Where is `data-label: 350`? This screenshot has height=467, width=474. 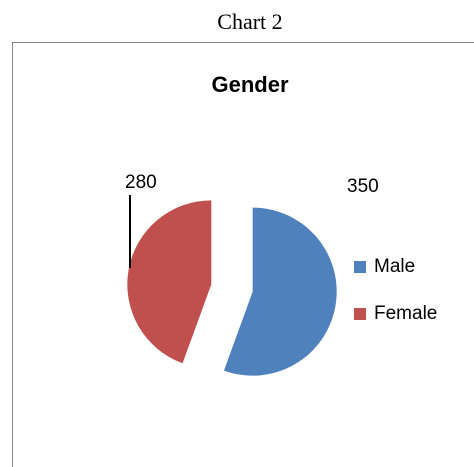
data-label: 350 is located at coordinates (363, 186).